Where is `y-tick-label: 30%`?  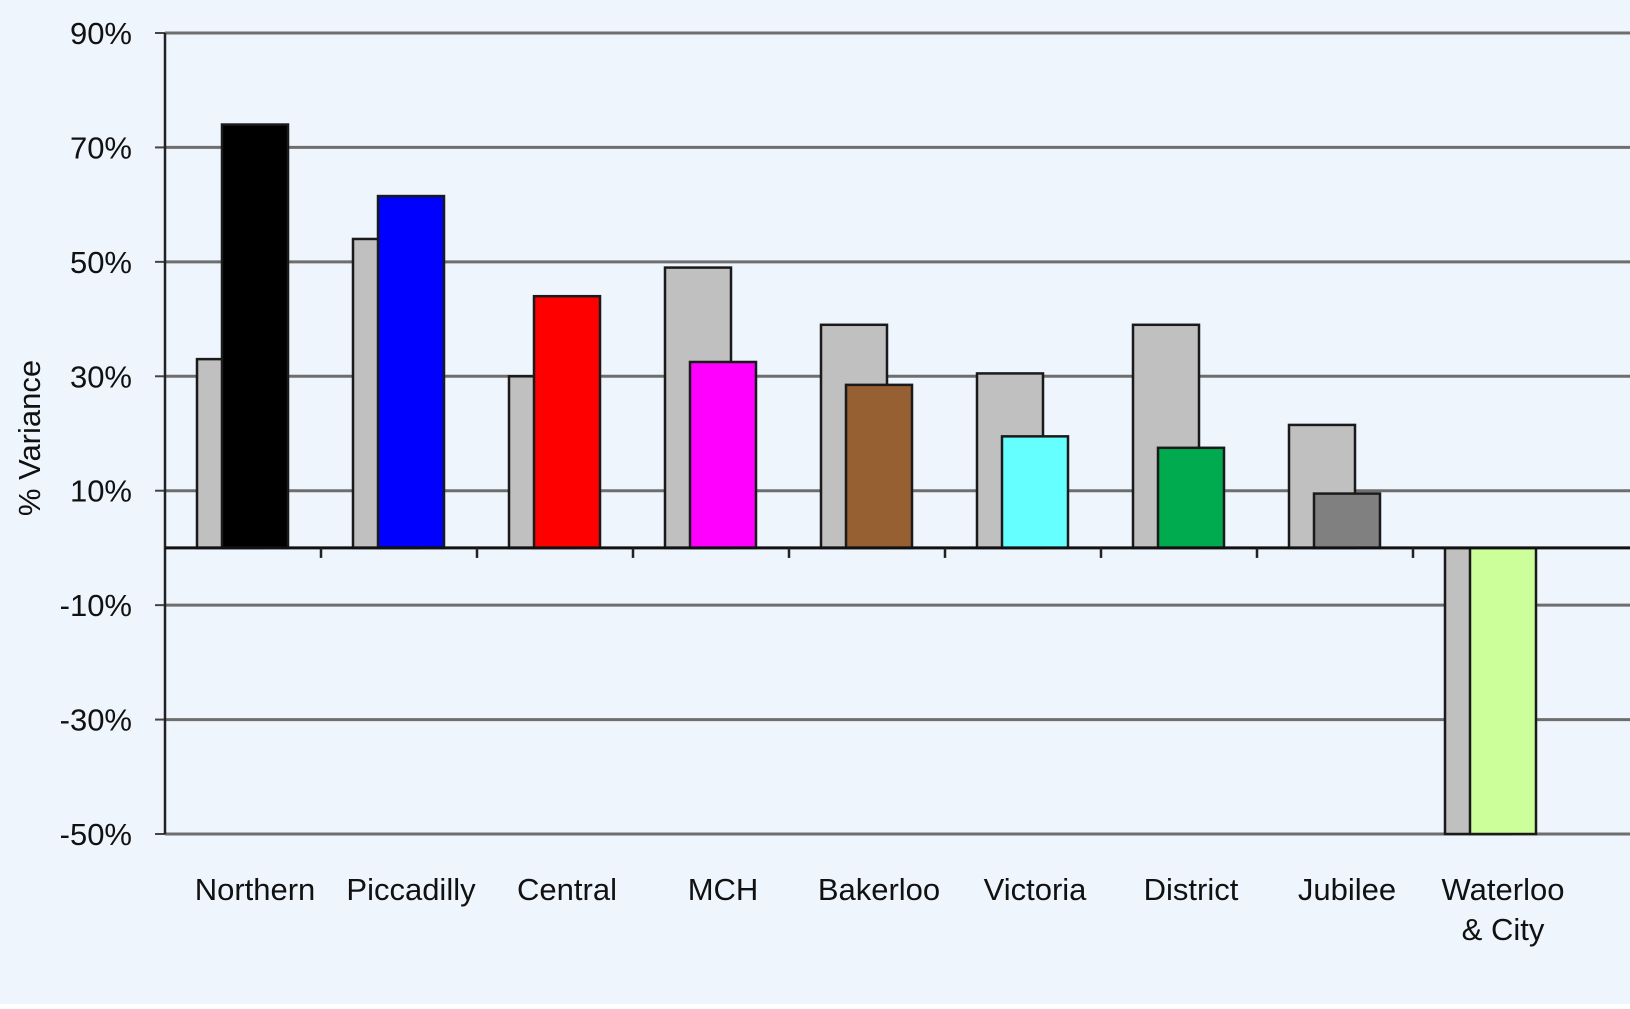 y-tick-label: 30% is located at coordinates (101, 376).